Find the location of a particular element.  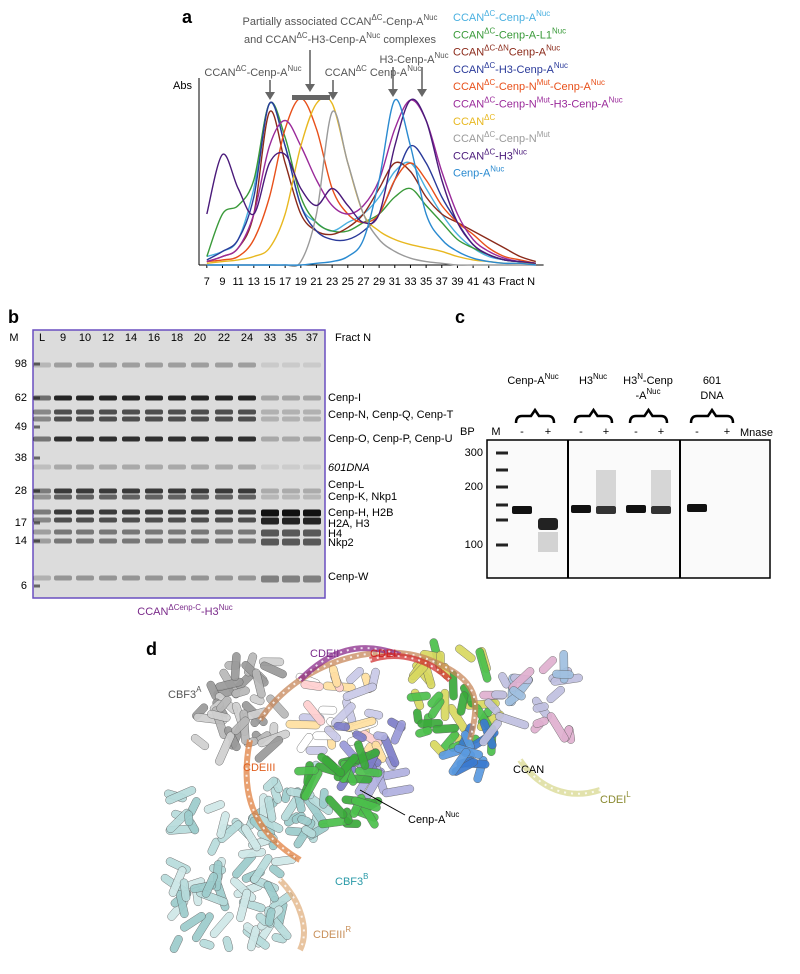

lane-label: 22 is located at coordinates (224, 338).